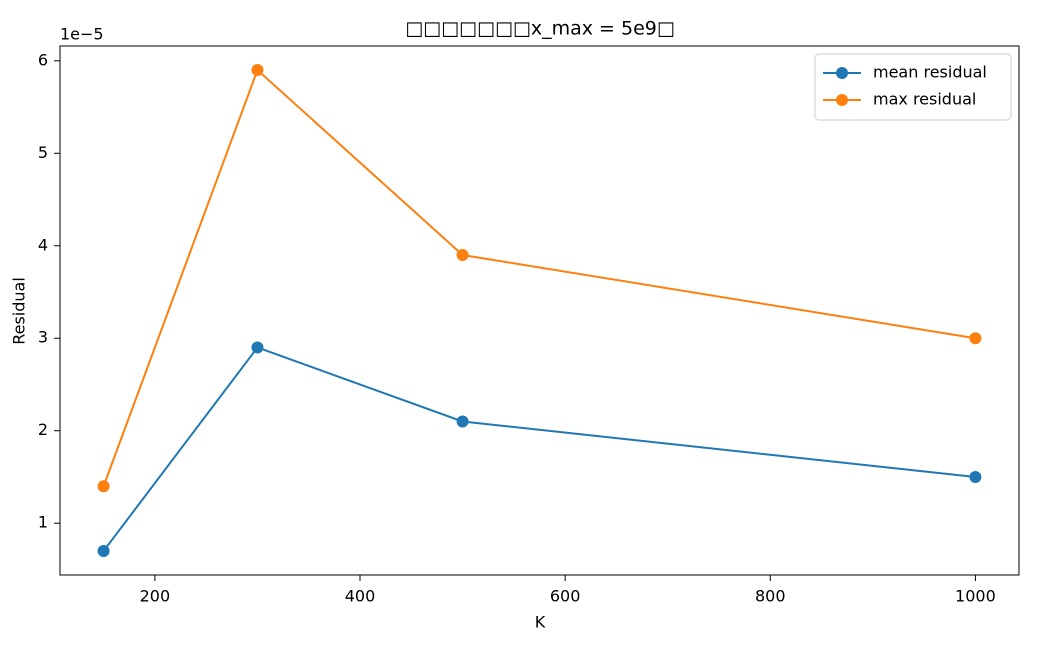  I want to click on y-tick-label: 3, so click(43, 337).